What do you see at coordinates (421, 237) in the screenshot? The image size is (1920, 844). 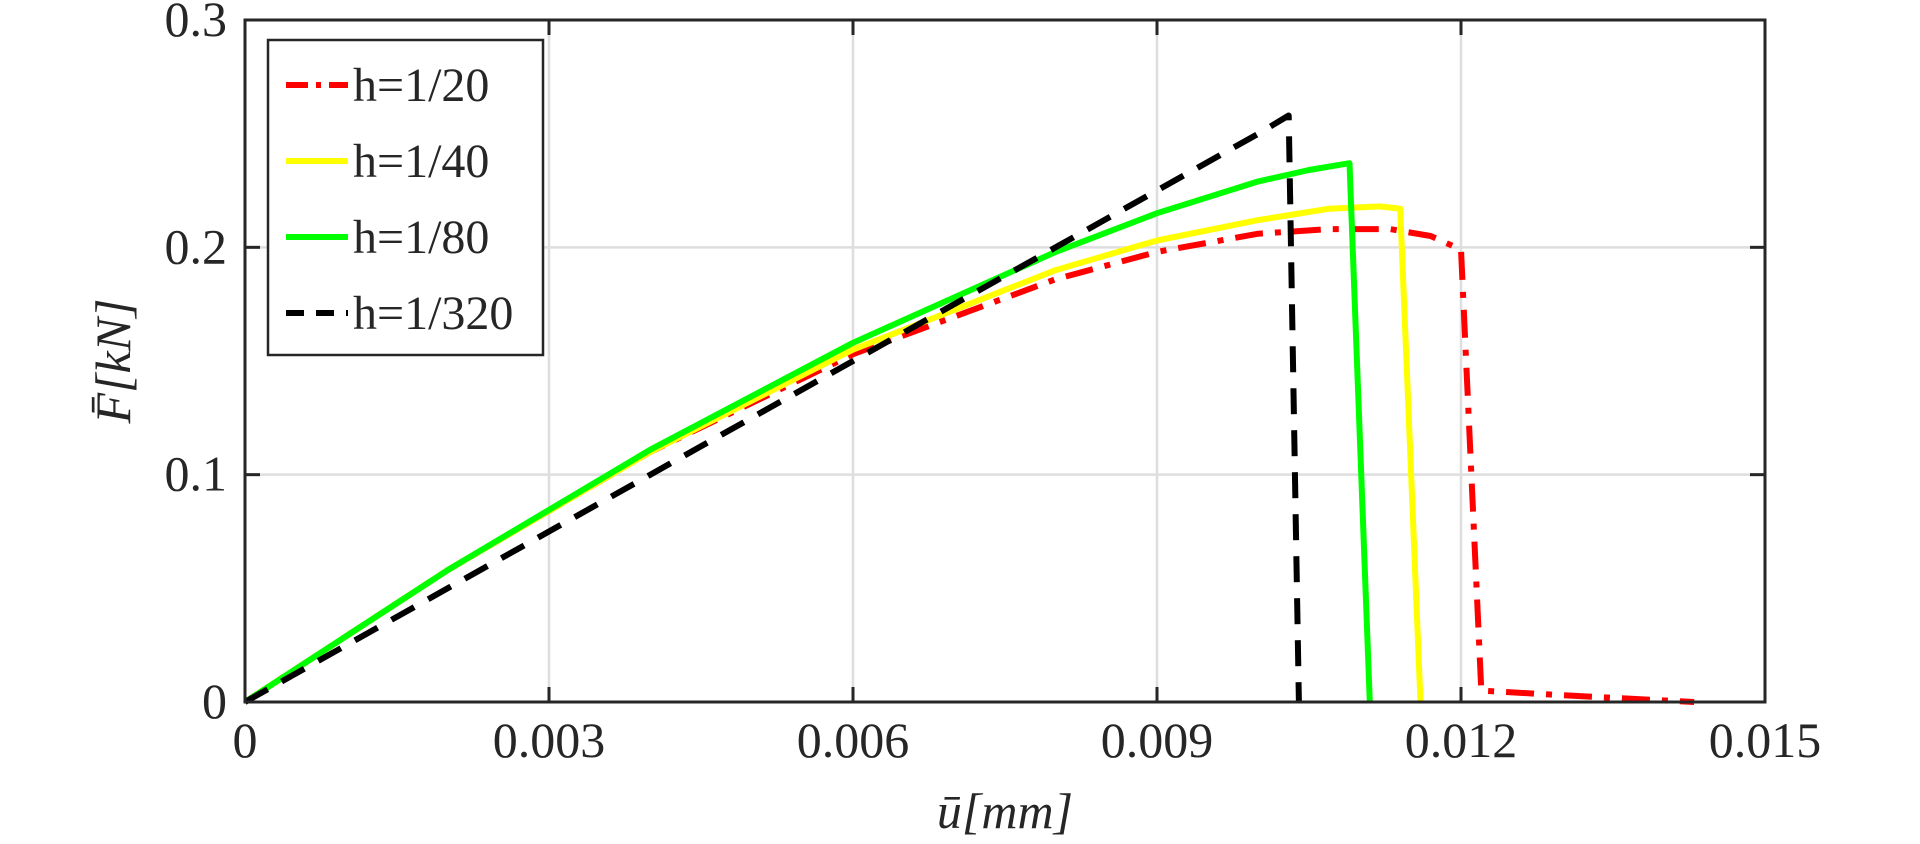 I see `legend-label: h=1/80` at bounding box center [421, 237].